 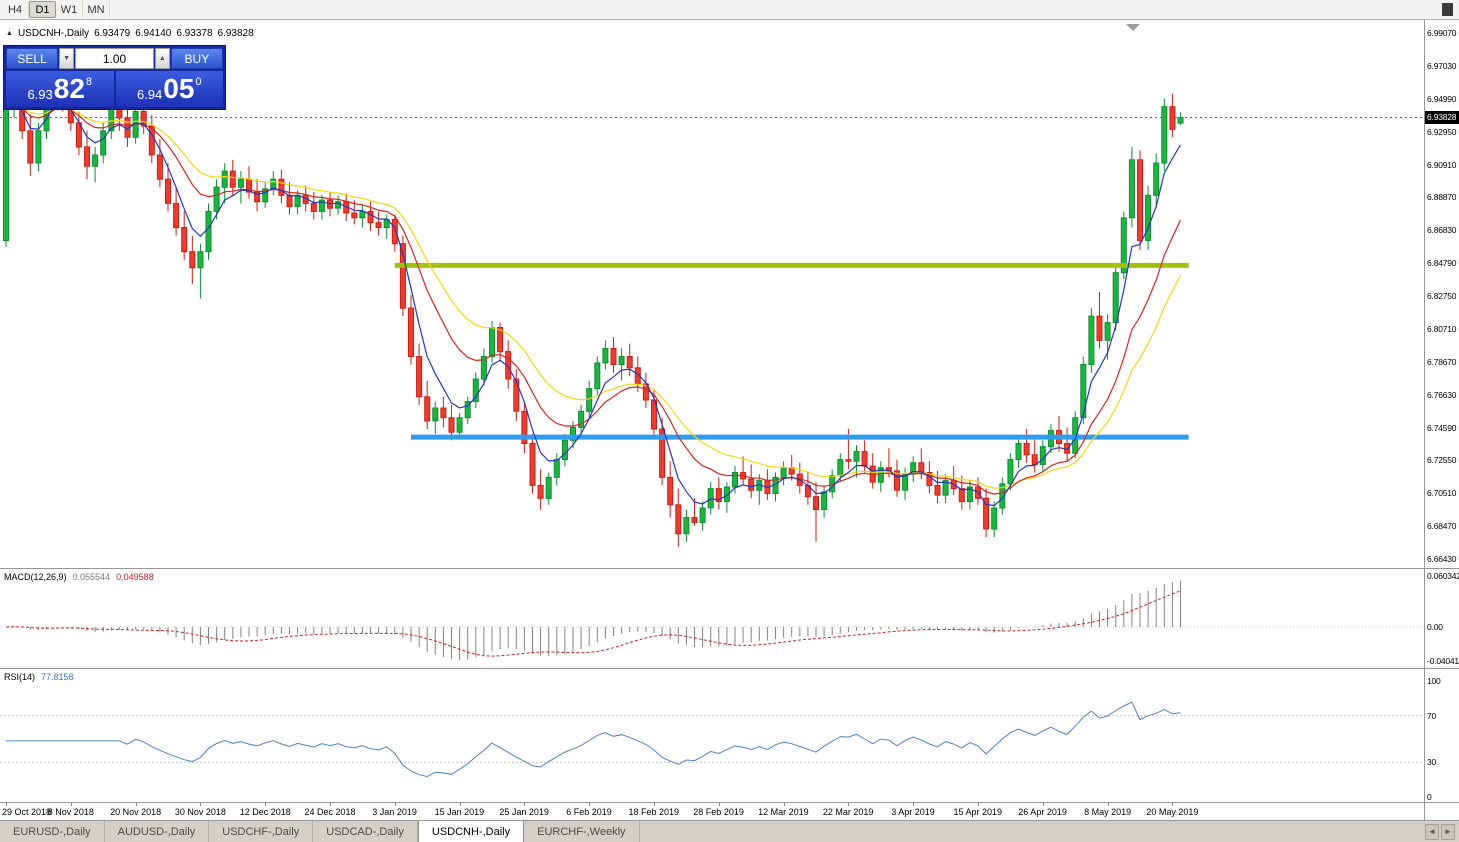 What do you see at coordinates (1042, 812) in the screenshot?
I see `time-axis-label: 26 Apr 2019` at bounding box center [1042, 812].